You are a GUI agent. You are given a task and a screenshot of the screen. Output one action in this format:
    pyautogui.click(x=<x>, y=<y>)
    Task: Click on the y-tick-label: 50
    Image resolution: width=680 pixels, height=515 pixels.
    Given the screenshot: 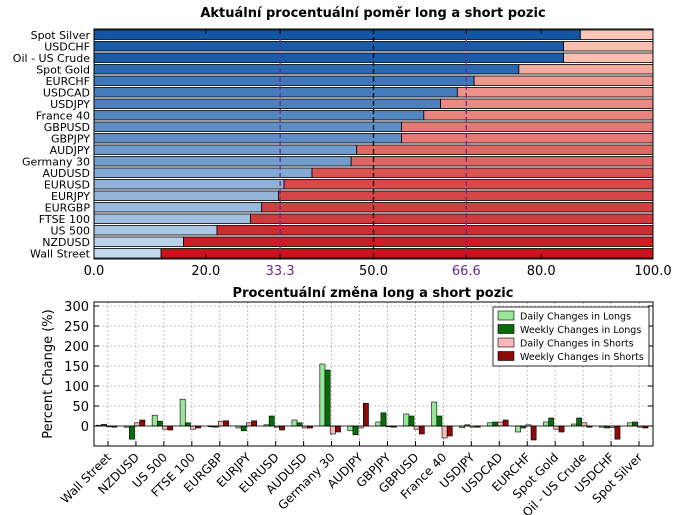 What is the action you would take?
    pyautogui.click(x=80, y=407)
    